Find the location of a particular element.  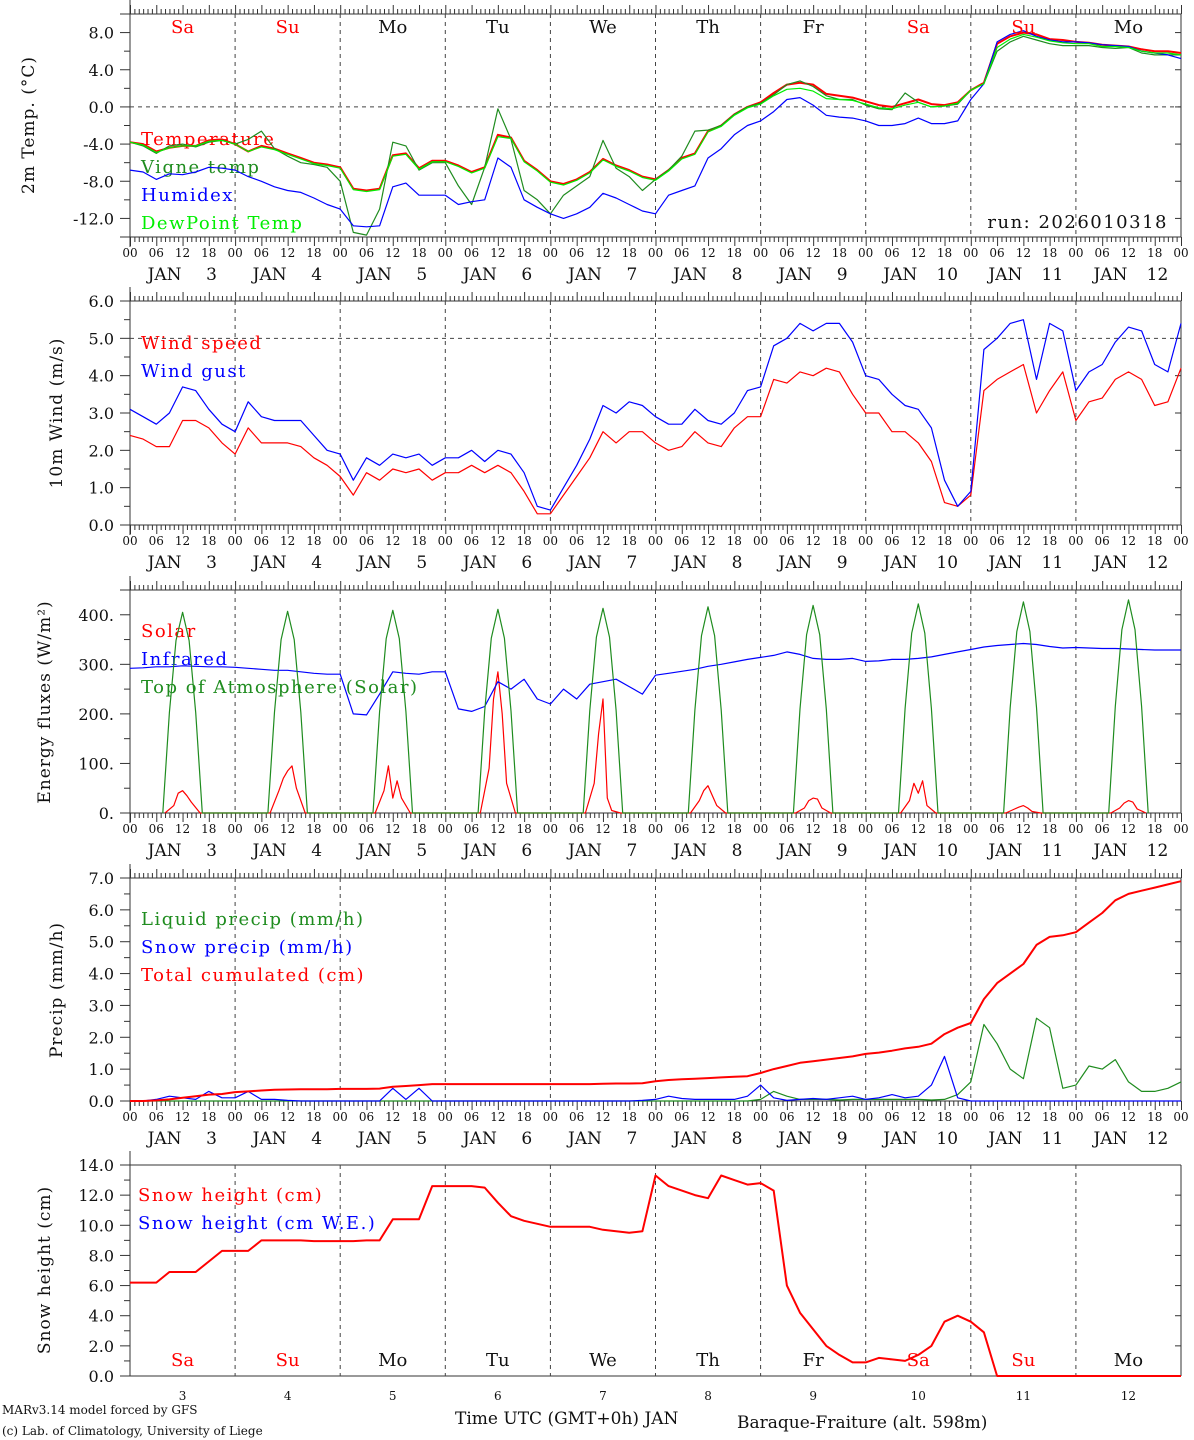

y-tick-label: 100. is located at coordinates (96, 763).